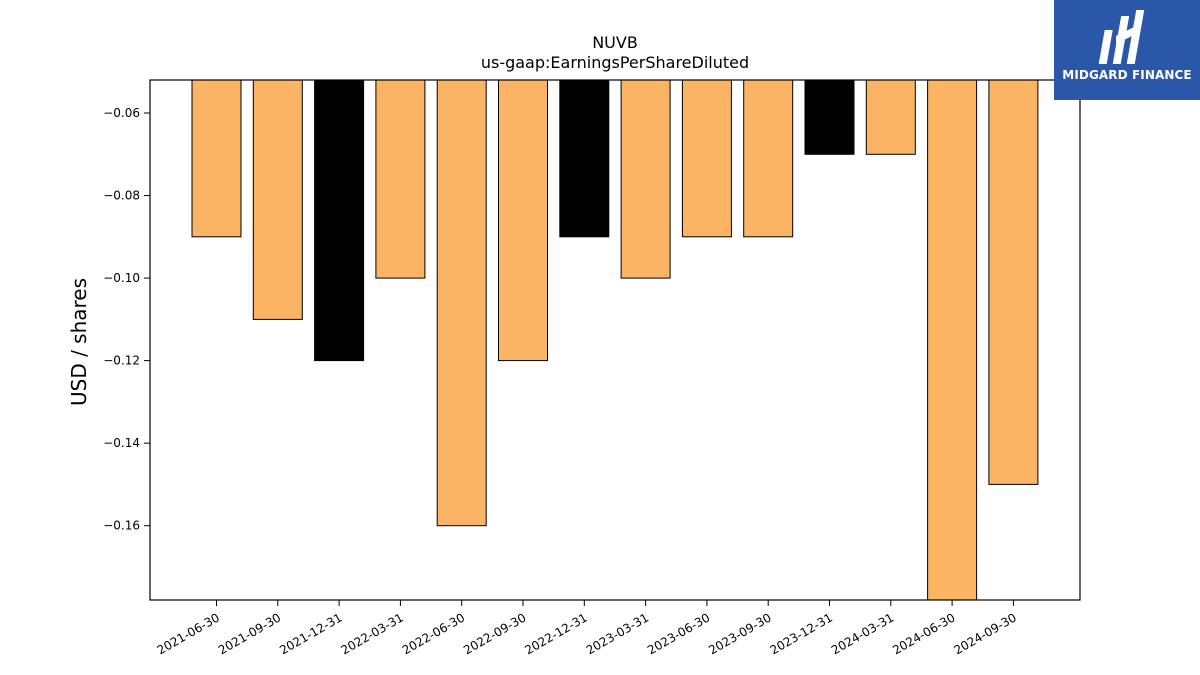  I want to click on y-tick-label: −0.10, so click(121, 278).